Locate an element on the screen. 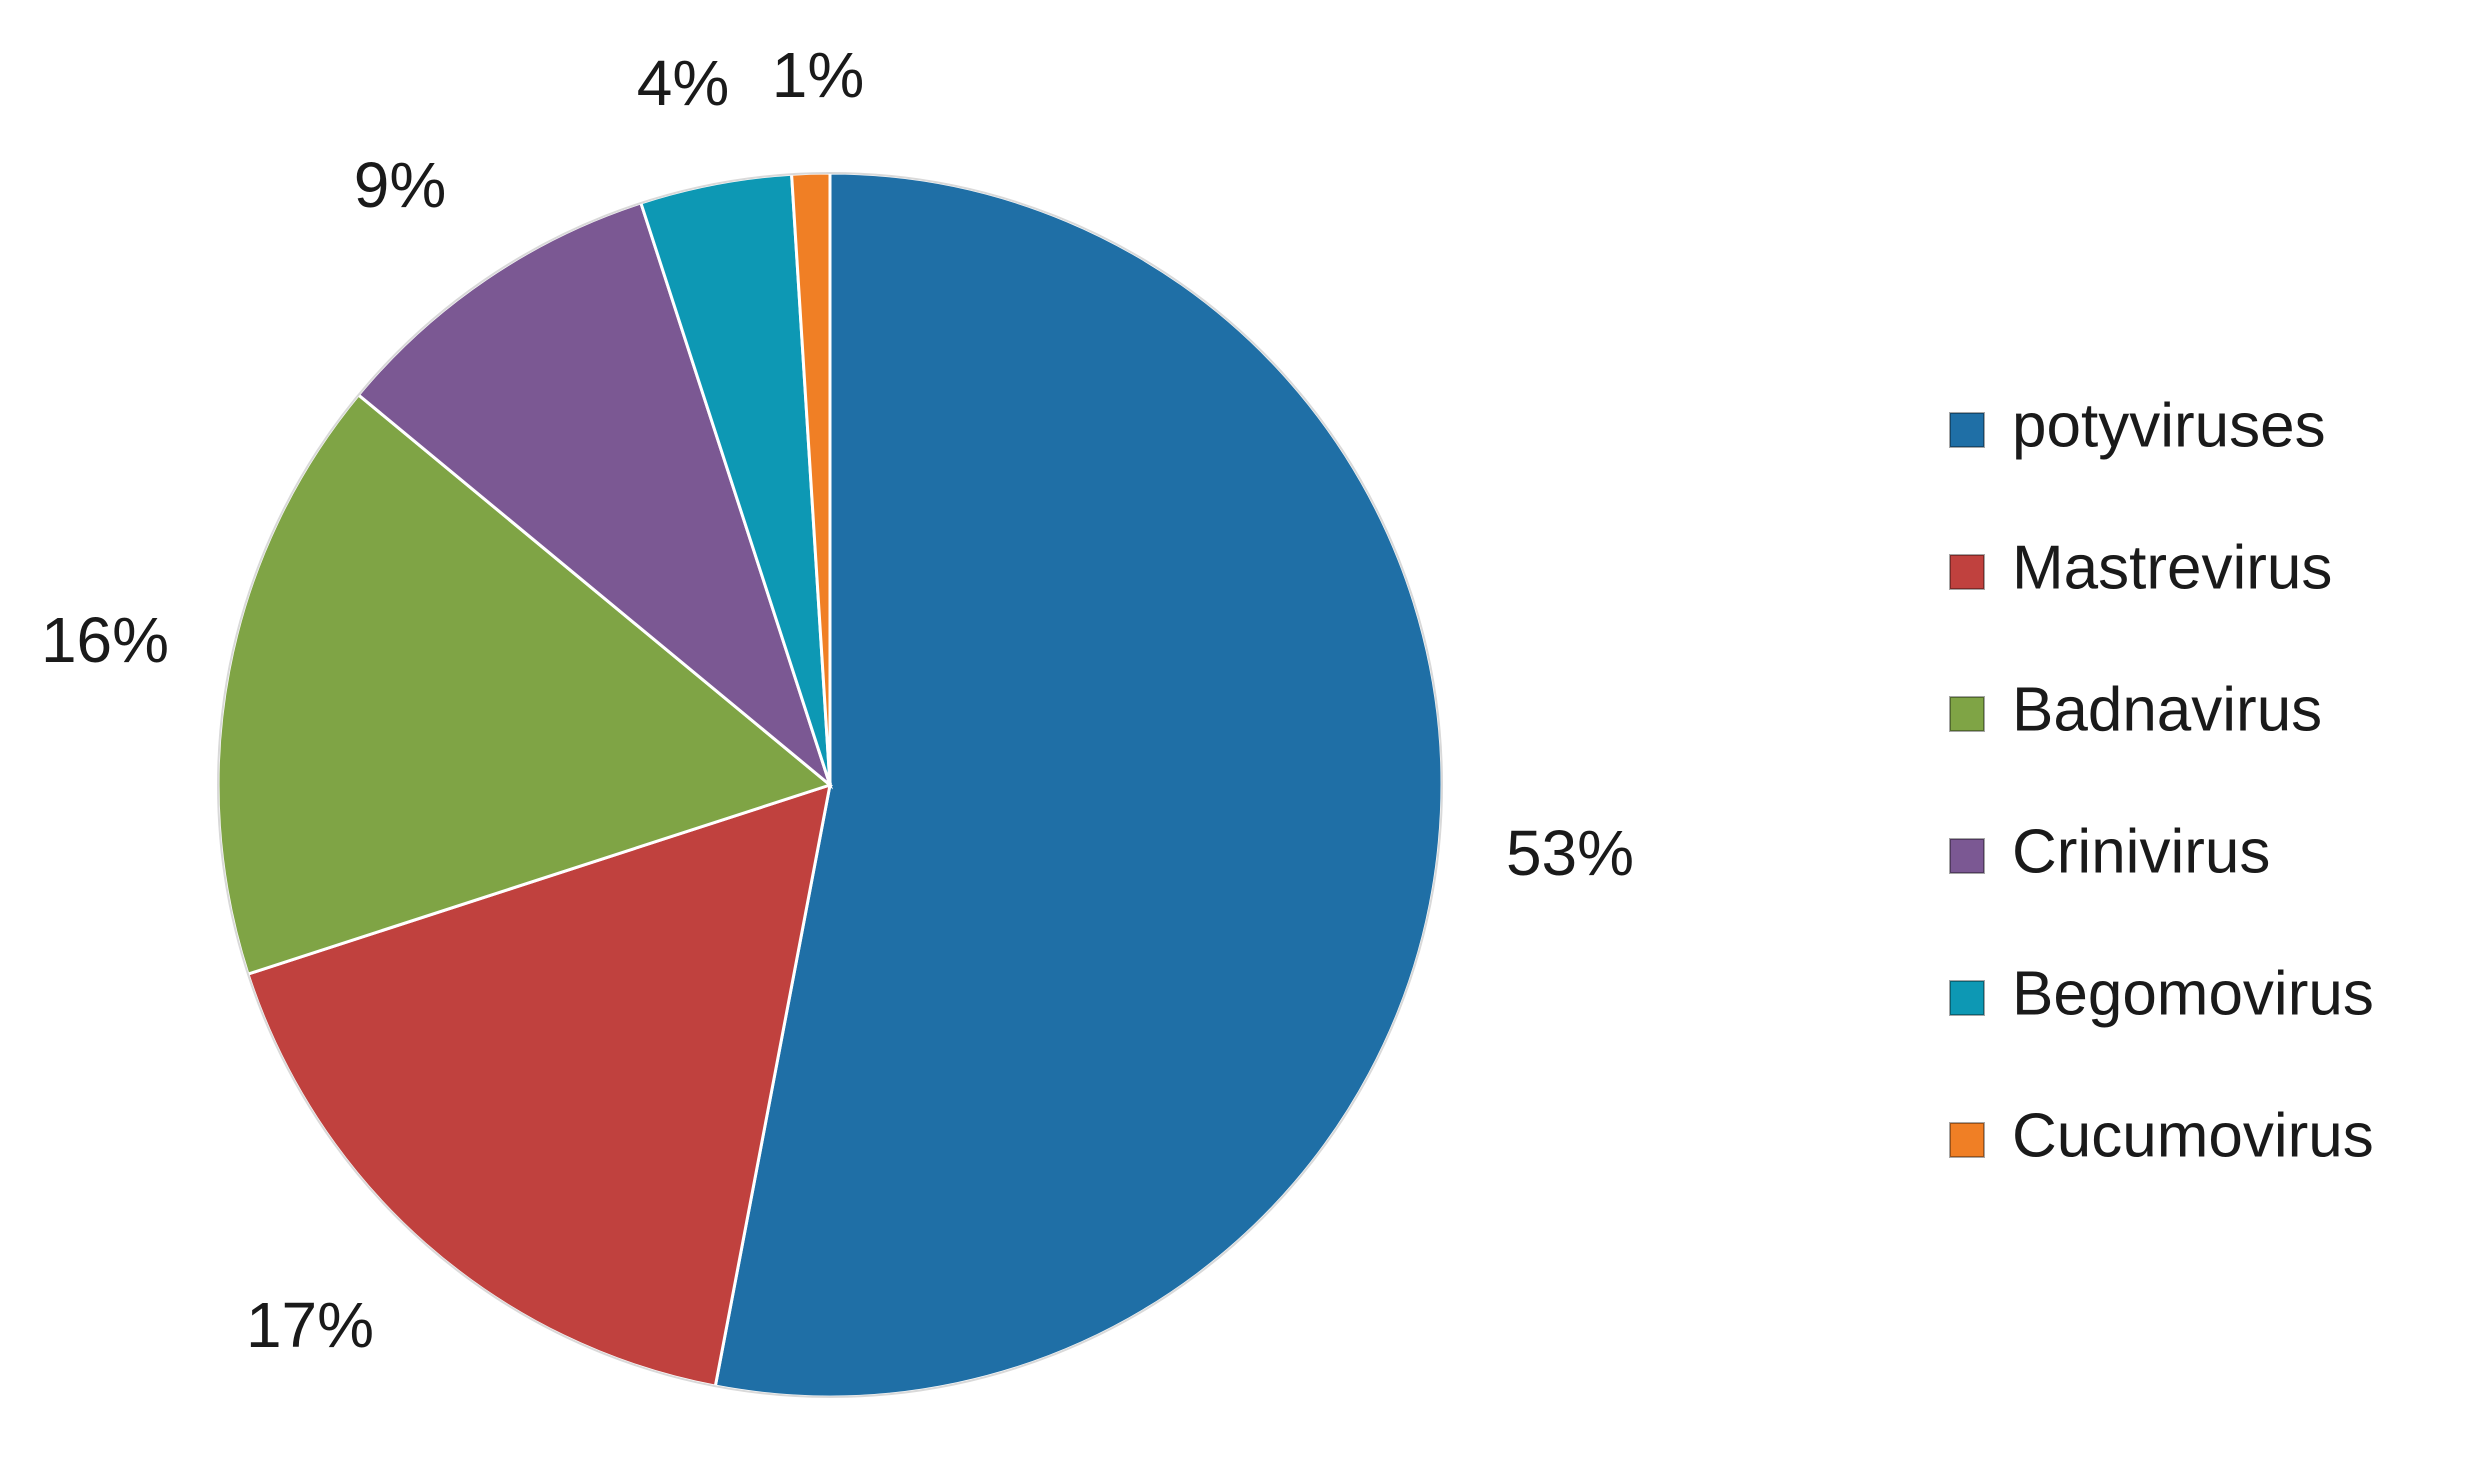  legend-item-mastrevirus: Mastrevirus is located at coordinates (2140, 567).